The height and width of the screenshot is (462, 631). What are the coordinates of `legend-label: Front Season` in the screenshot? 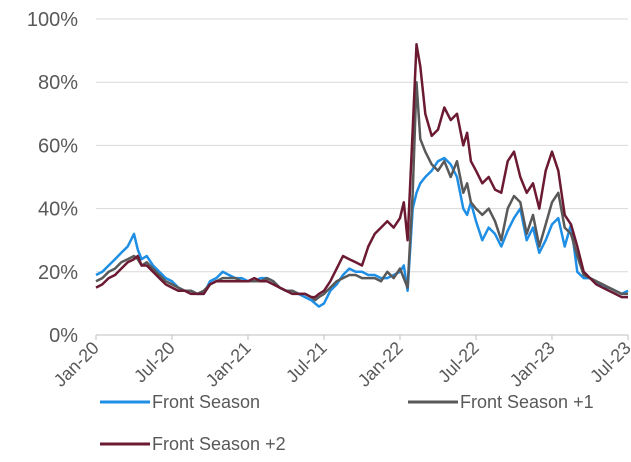 It's located at (206, 402).